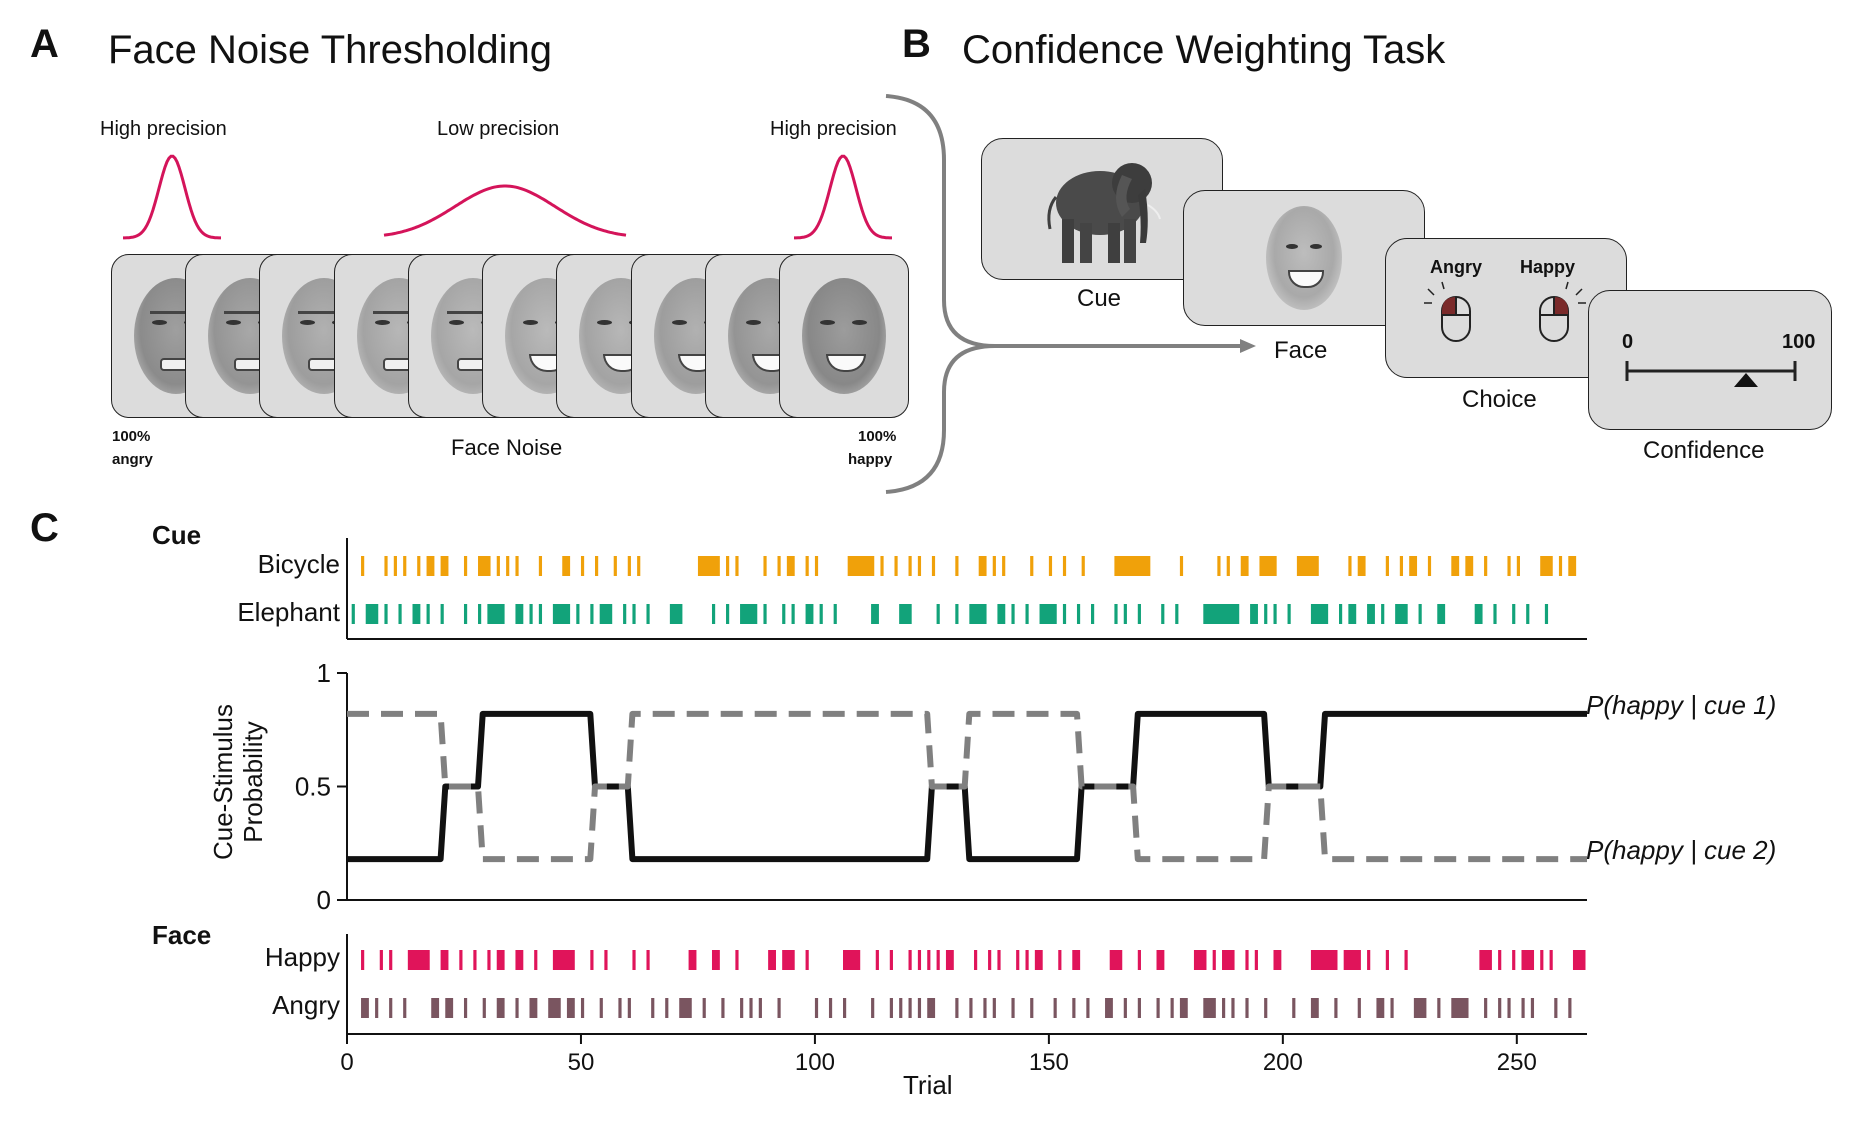  I want to click on x-tick-label: 250, so click(1517, 1062).